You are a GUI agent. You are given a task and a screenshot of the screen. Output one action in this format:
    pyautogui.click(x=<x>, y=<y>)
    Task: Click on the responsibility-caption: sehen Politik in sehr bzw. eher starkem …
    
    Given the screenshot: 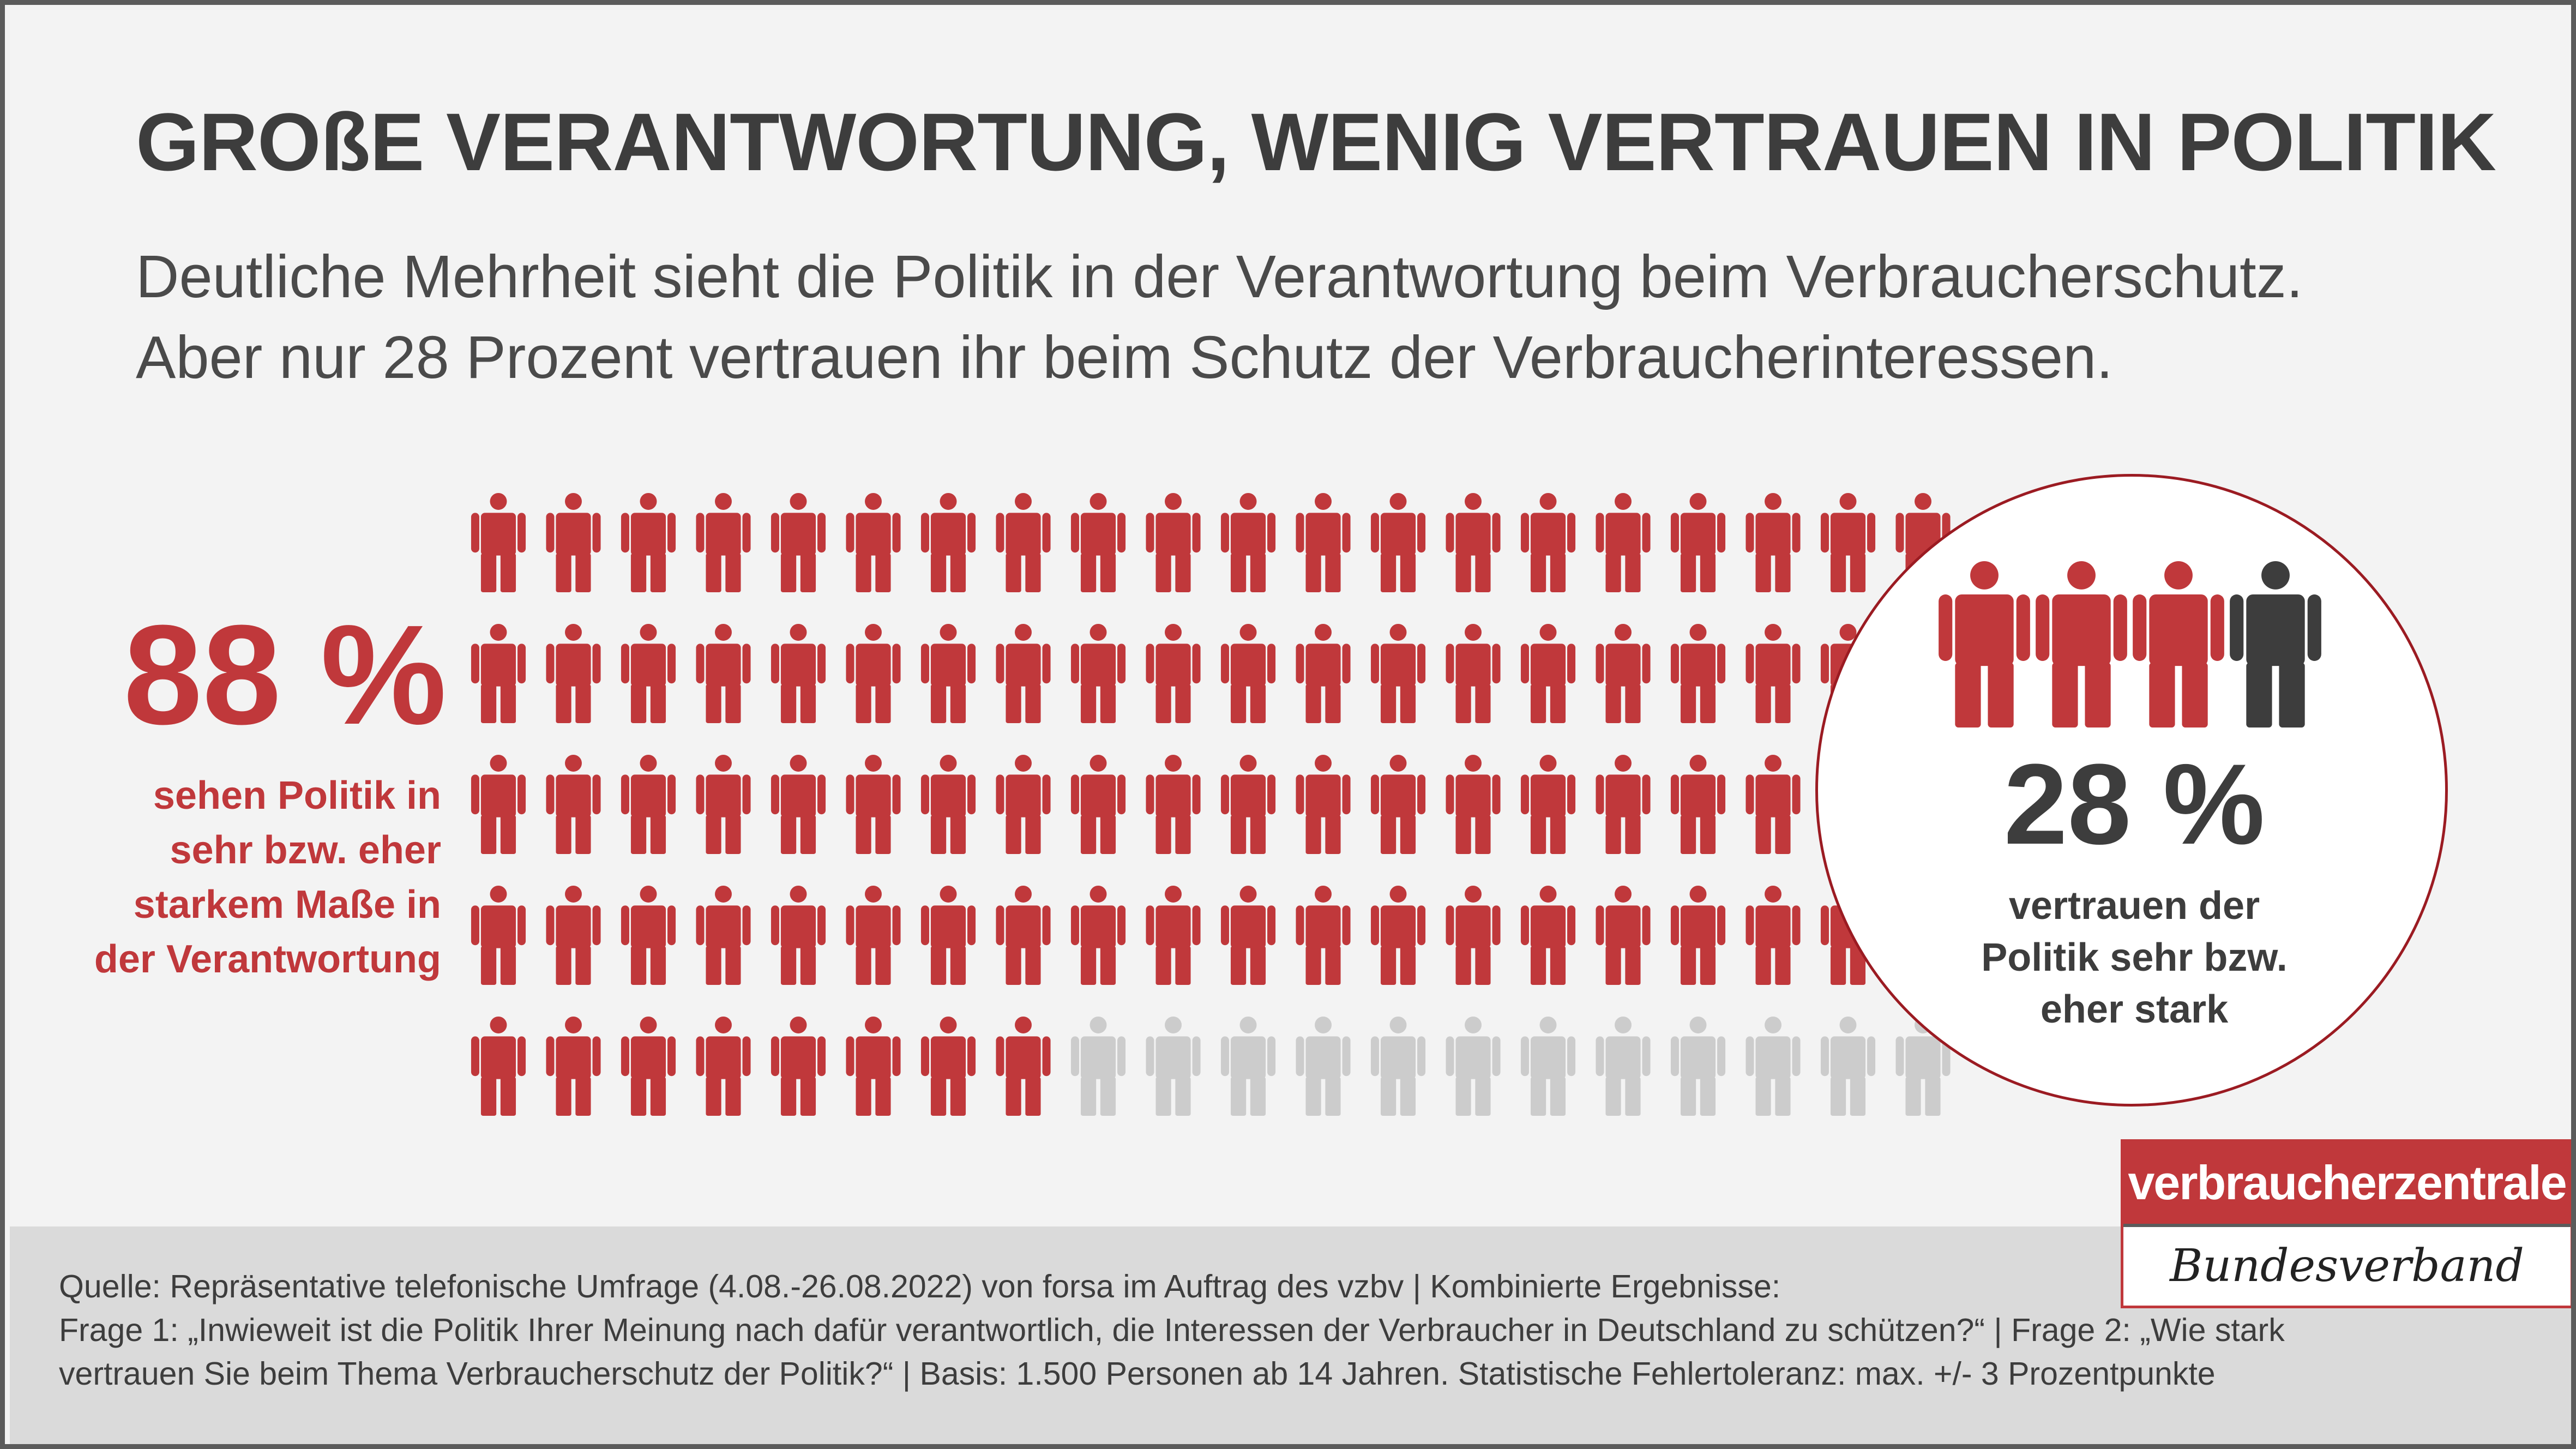 What is the action you would take?
    pyautogui.click(x=239, y=877)
    